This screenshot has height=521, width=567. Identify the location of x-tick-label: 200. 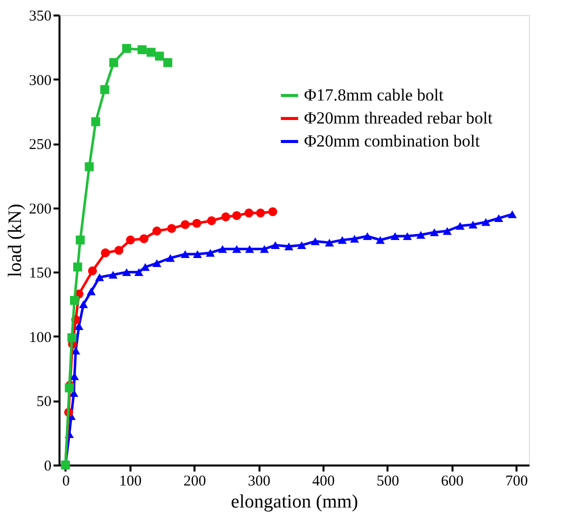
(194, 482).